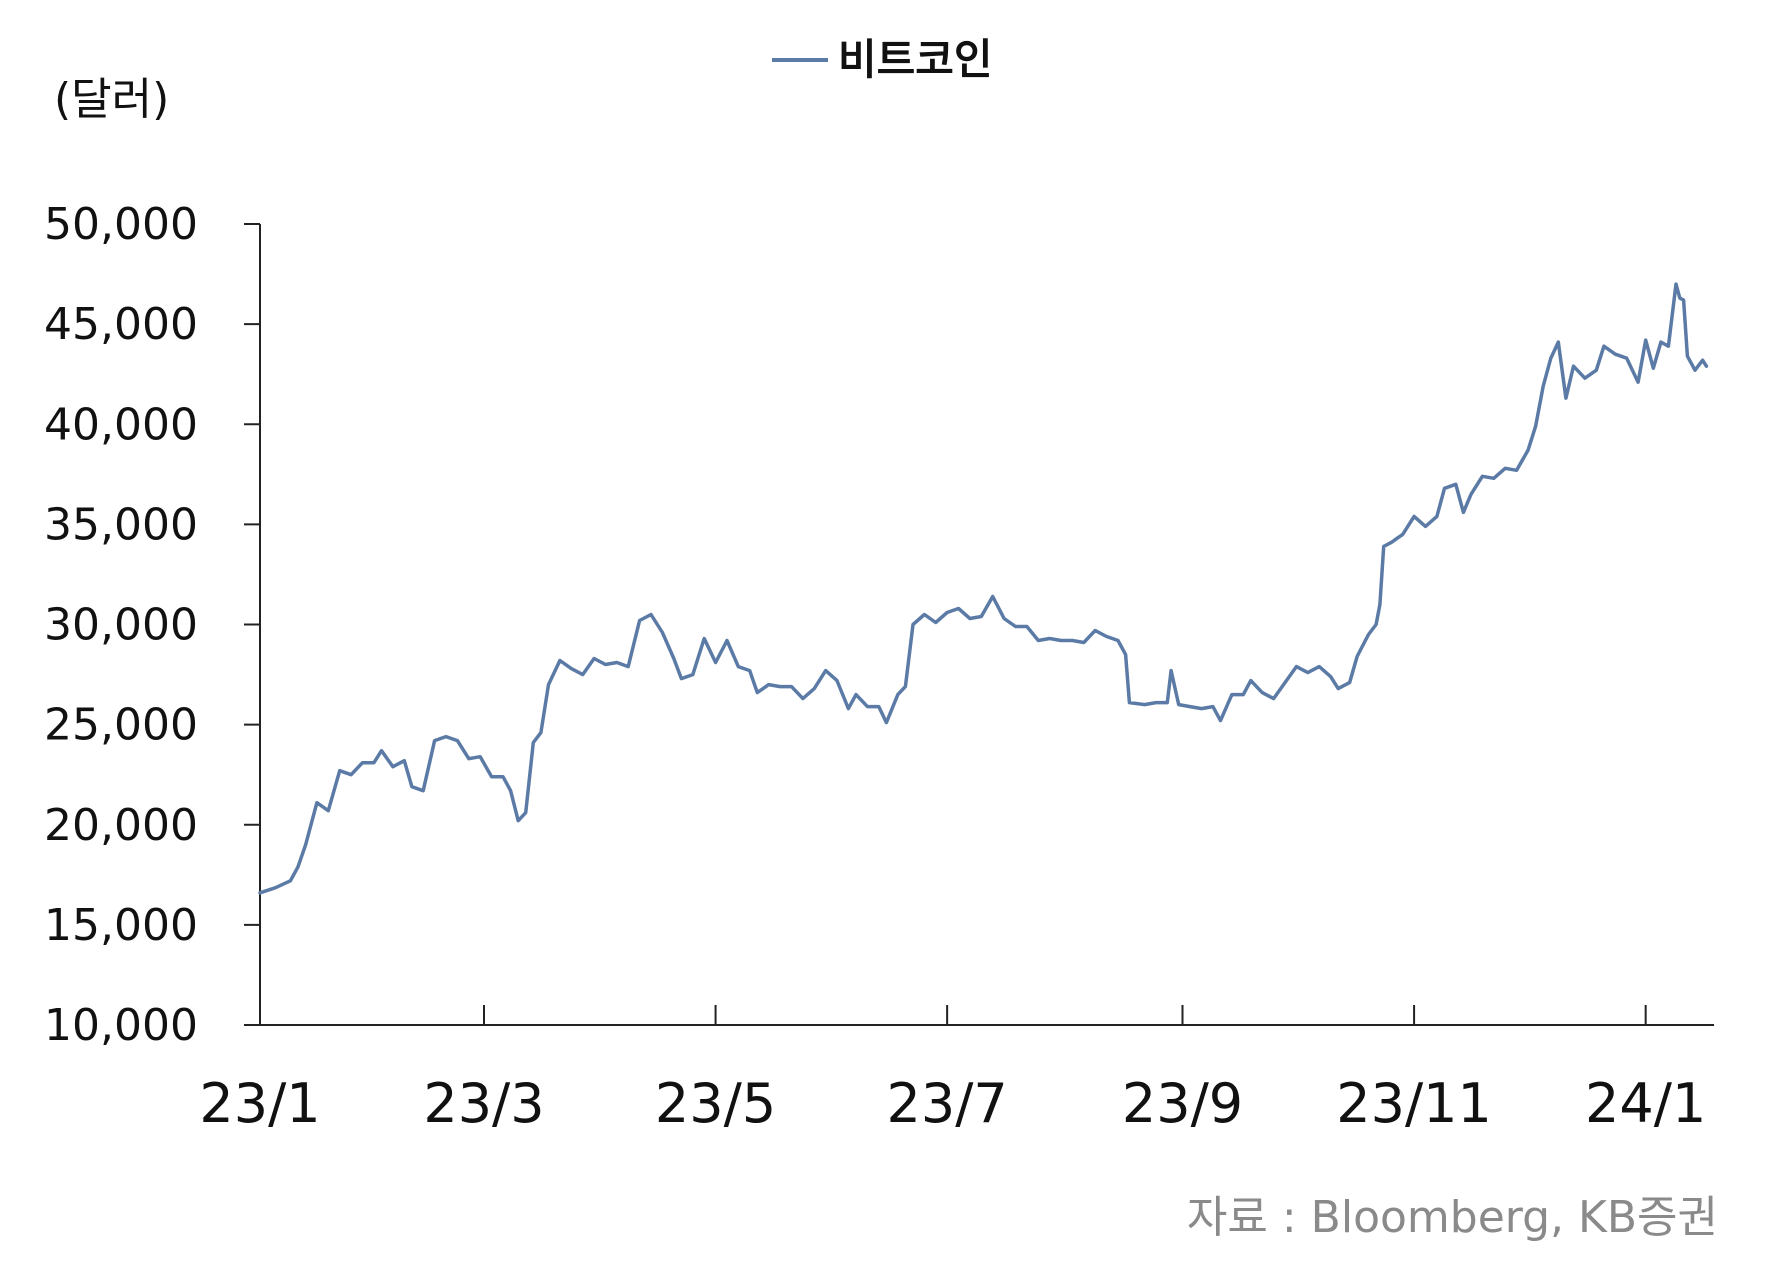  Describe the element at coordinates (915, 59) in the screenshot. I see `legend-label-bitcoin: 비트코인` at that location.